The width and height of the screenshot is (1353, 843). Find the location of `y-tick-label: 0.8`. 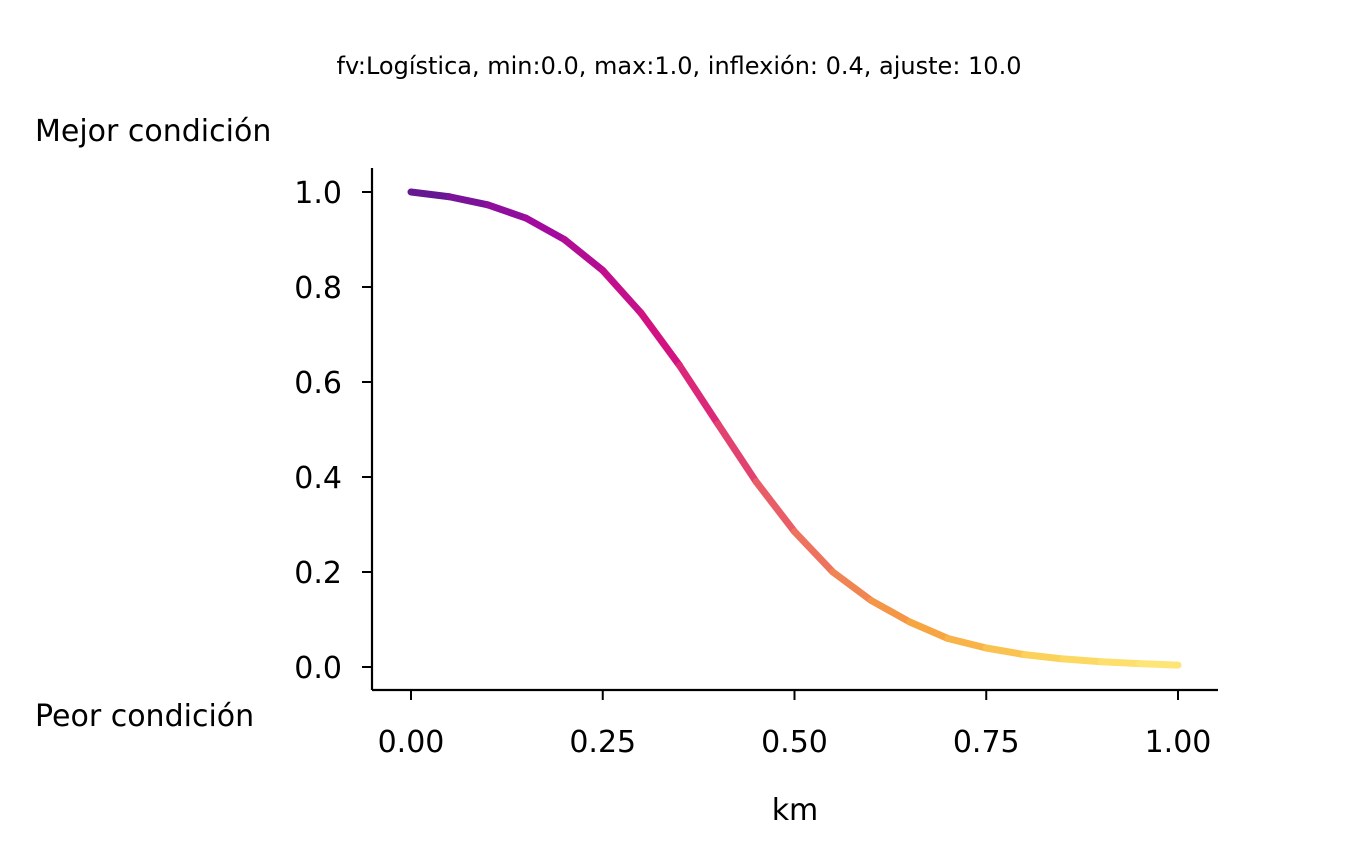

y-tick-label: 0.8 is located at coordinates (318, 288).